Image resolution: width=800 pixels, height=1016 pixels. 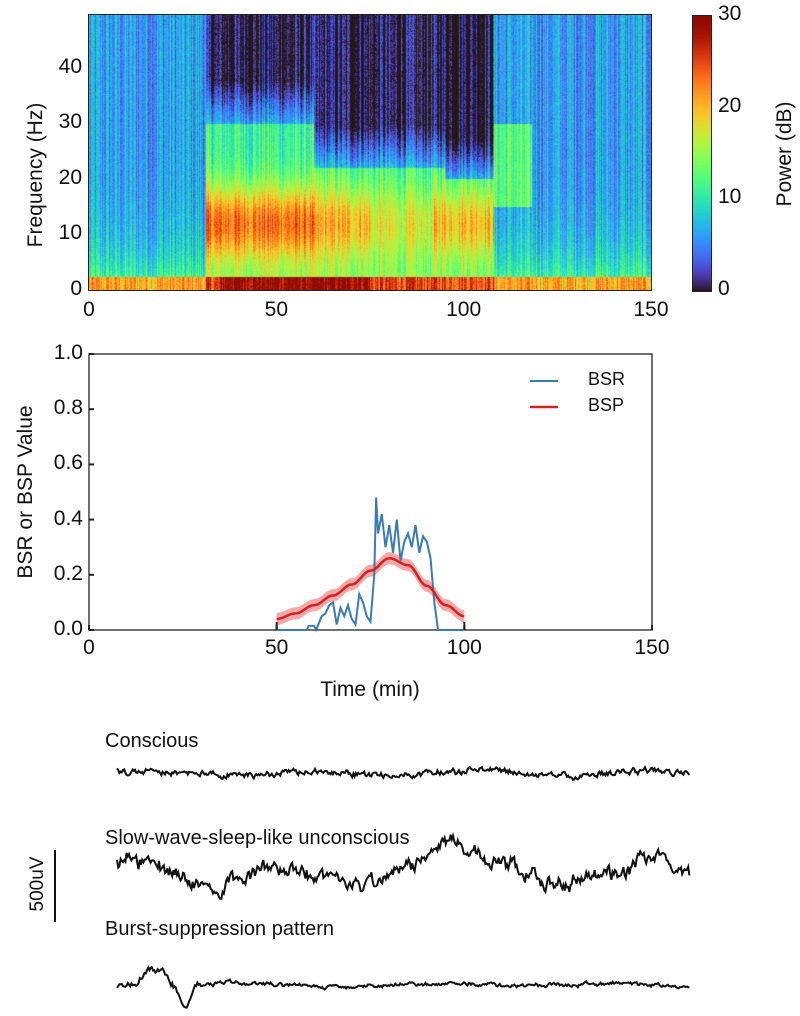 I want to click on bsr-xtick: 150, so click(x=652, y=647).